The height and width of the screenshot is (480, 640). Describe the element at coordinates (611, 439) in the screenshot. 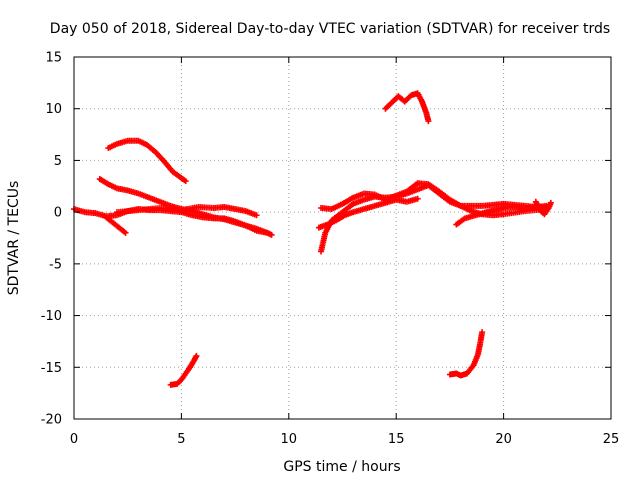

I see `x-tick-label: 25` at that location.